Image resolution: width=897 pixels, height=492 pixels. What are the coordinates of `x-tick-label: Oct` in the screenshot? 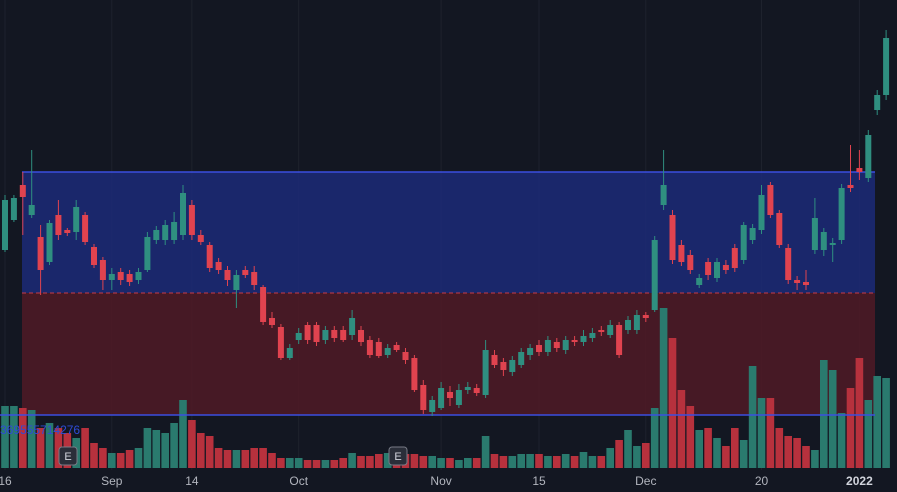 It's located at (298, 481).